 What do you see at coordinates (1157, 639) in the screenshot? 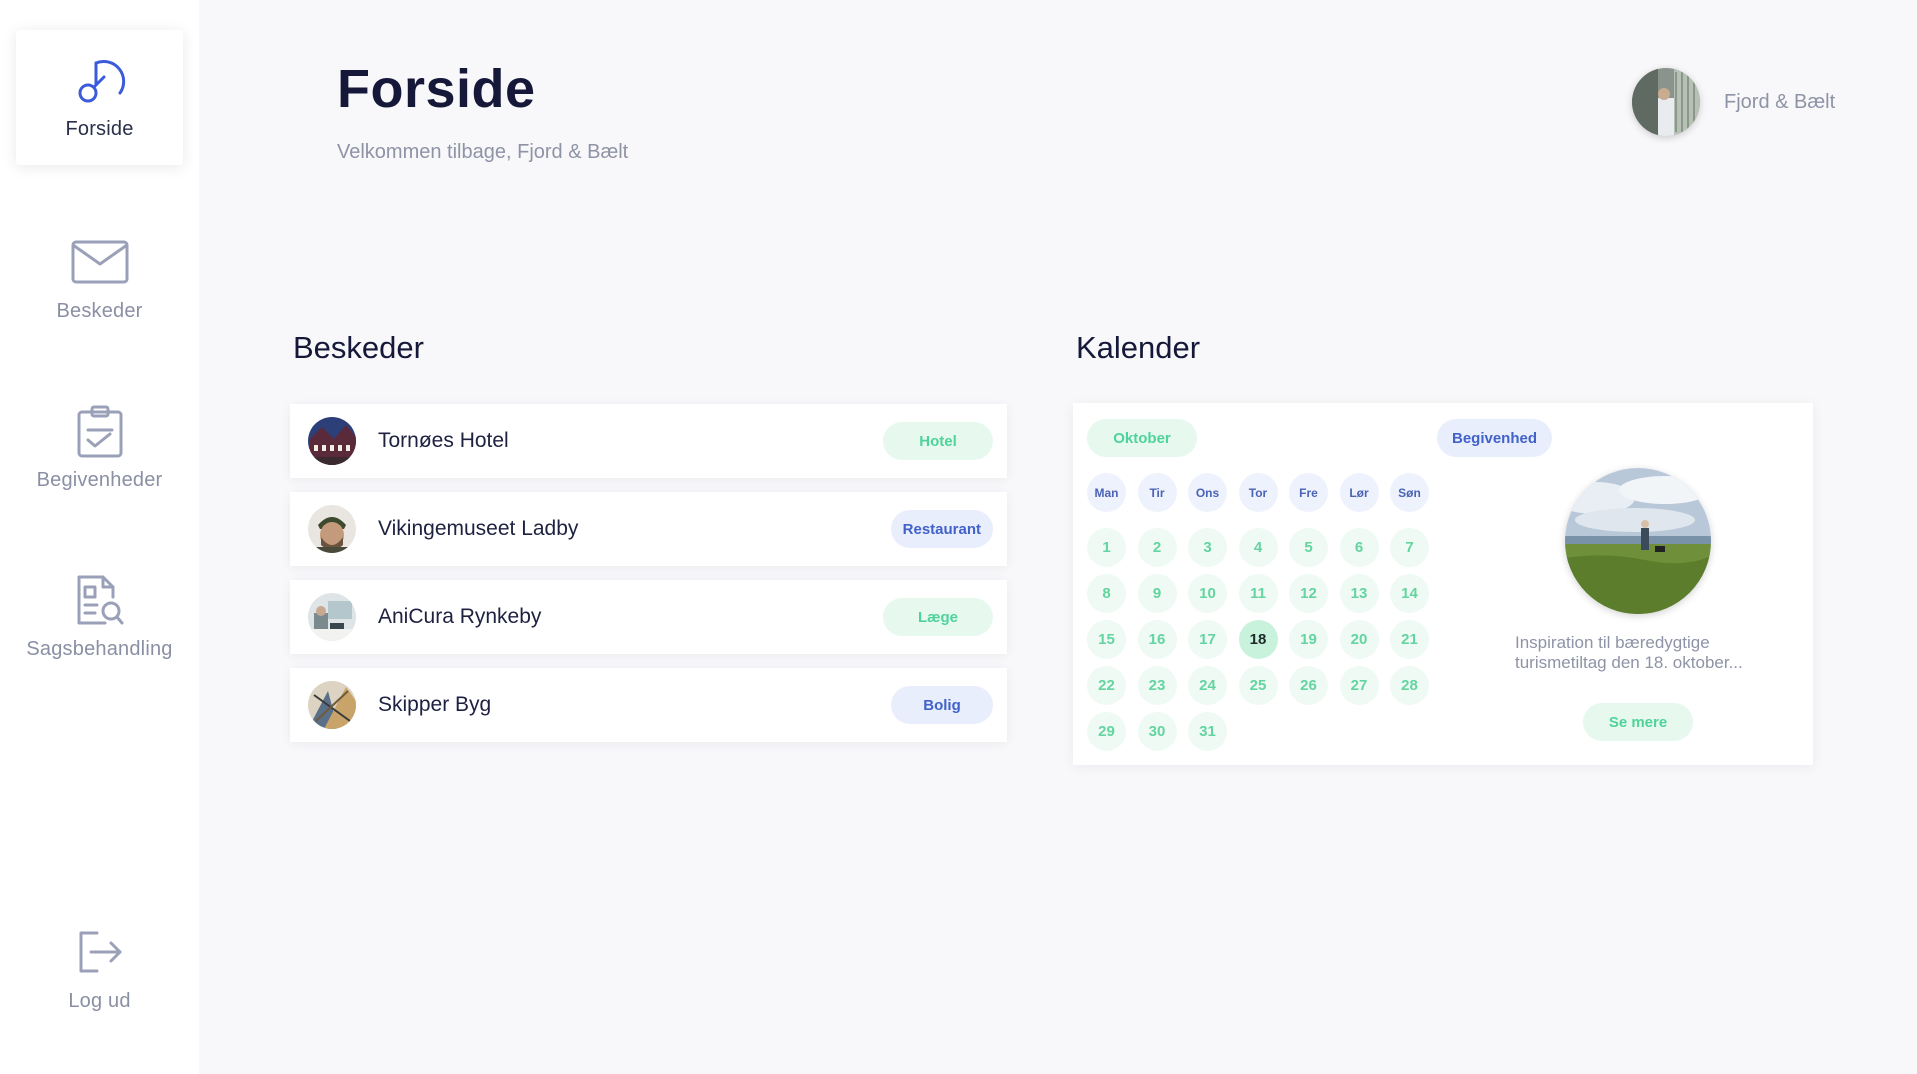
I see `calendar-day: 16` at bounding box center [1157, 639].